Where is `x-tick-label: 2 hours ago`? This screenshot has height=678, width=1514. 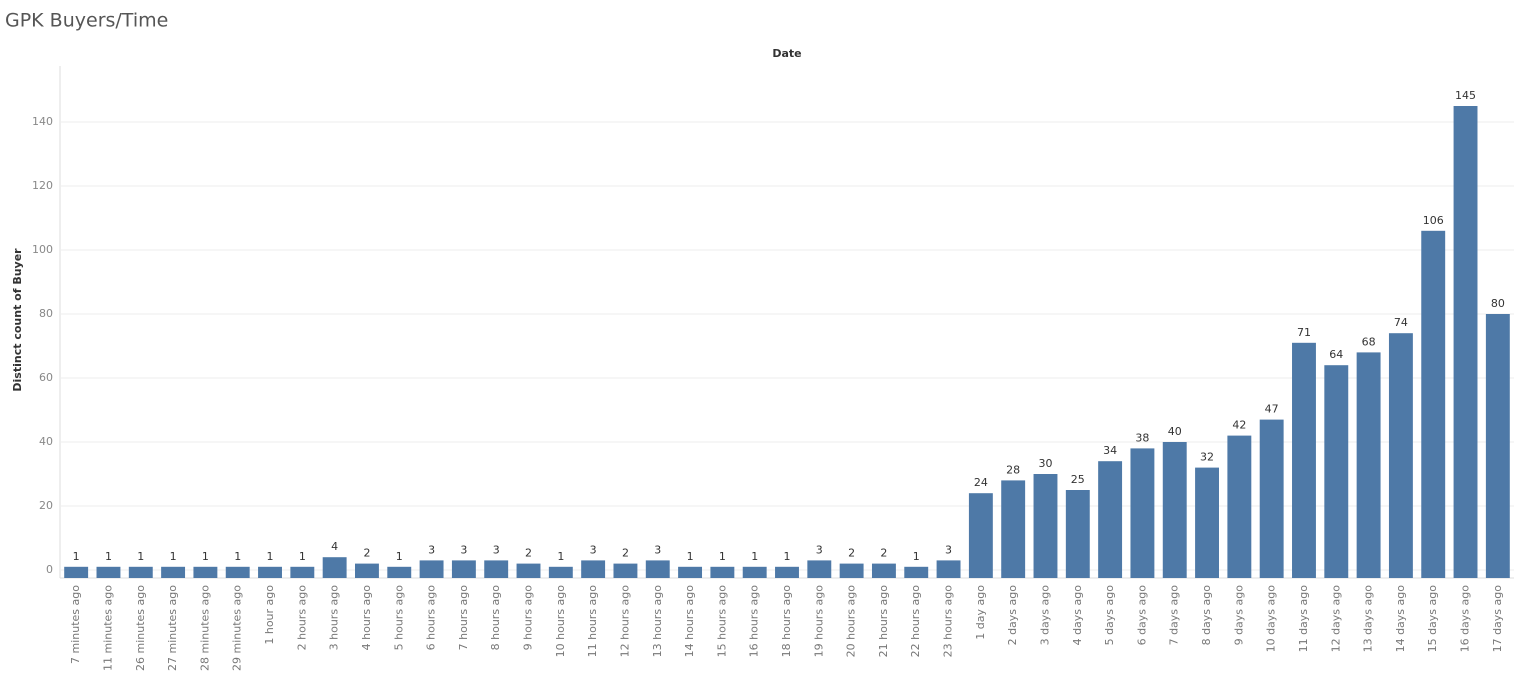
x-tick-label: 2 hours ago is located at coordinates (301, 618).